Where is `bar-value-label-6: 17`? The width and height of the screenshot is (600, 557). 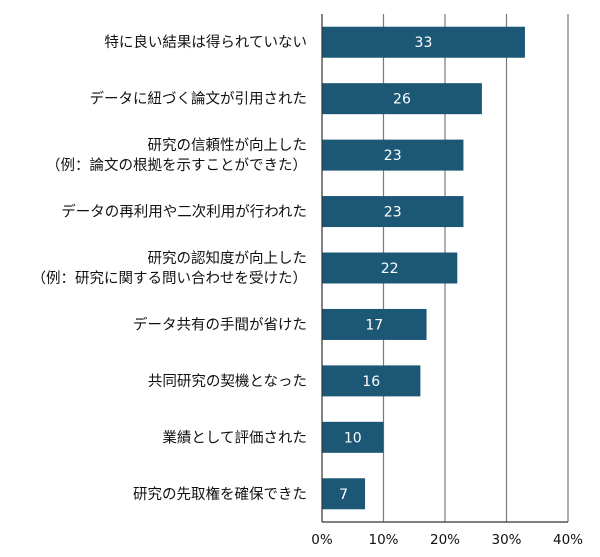 bar-value-label-6: 17 is located at coordinates (374, 325).